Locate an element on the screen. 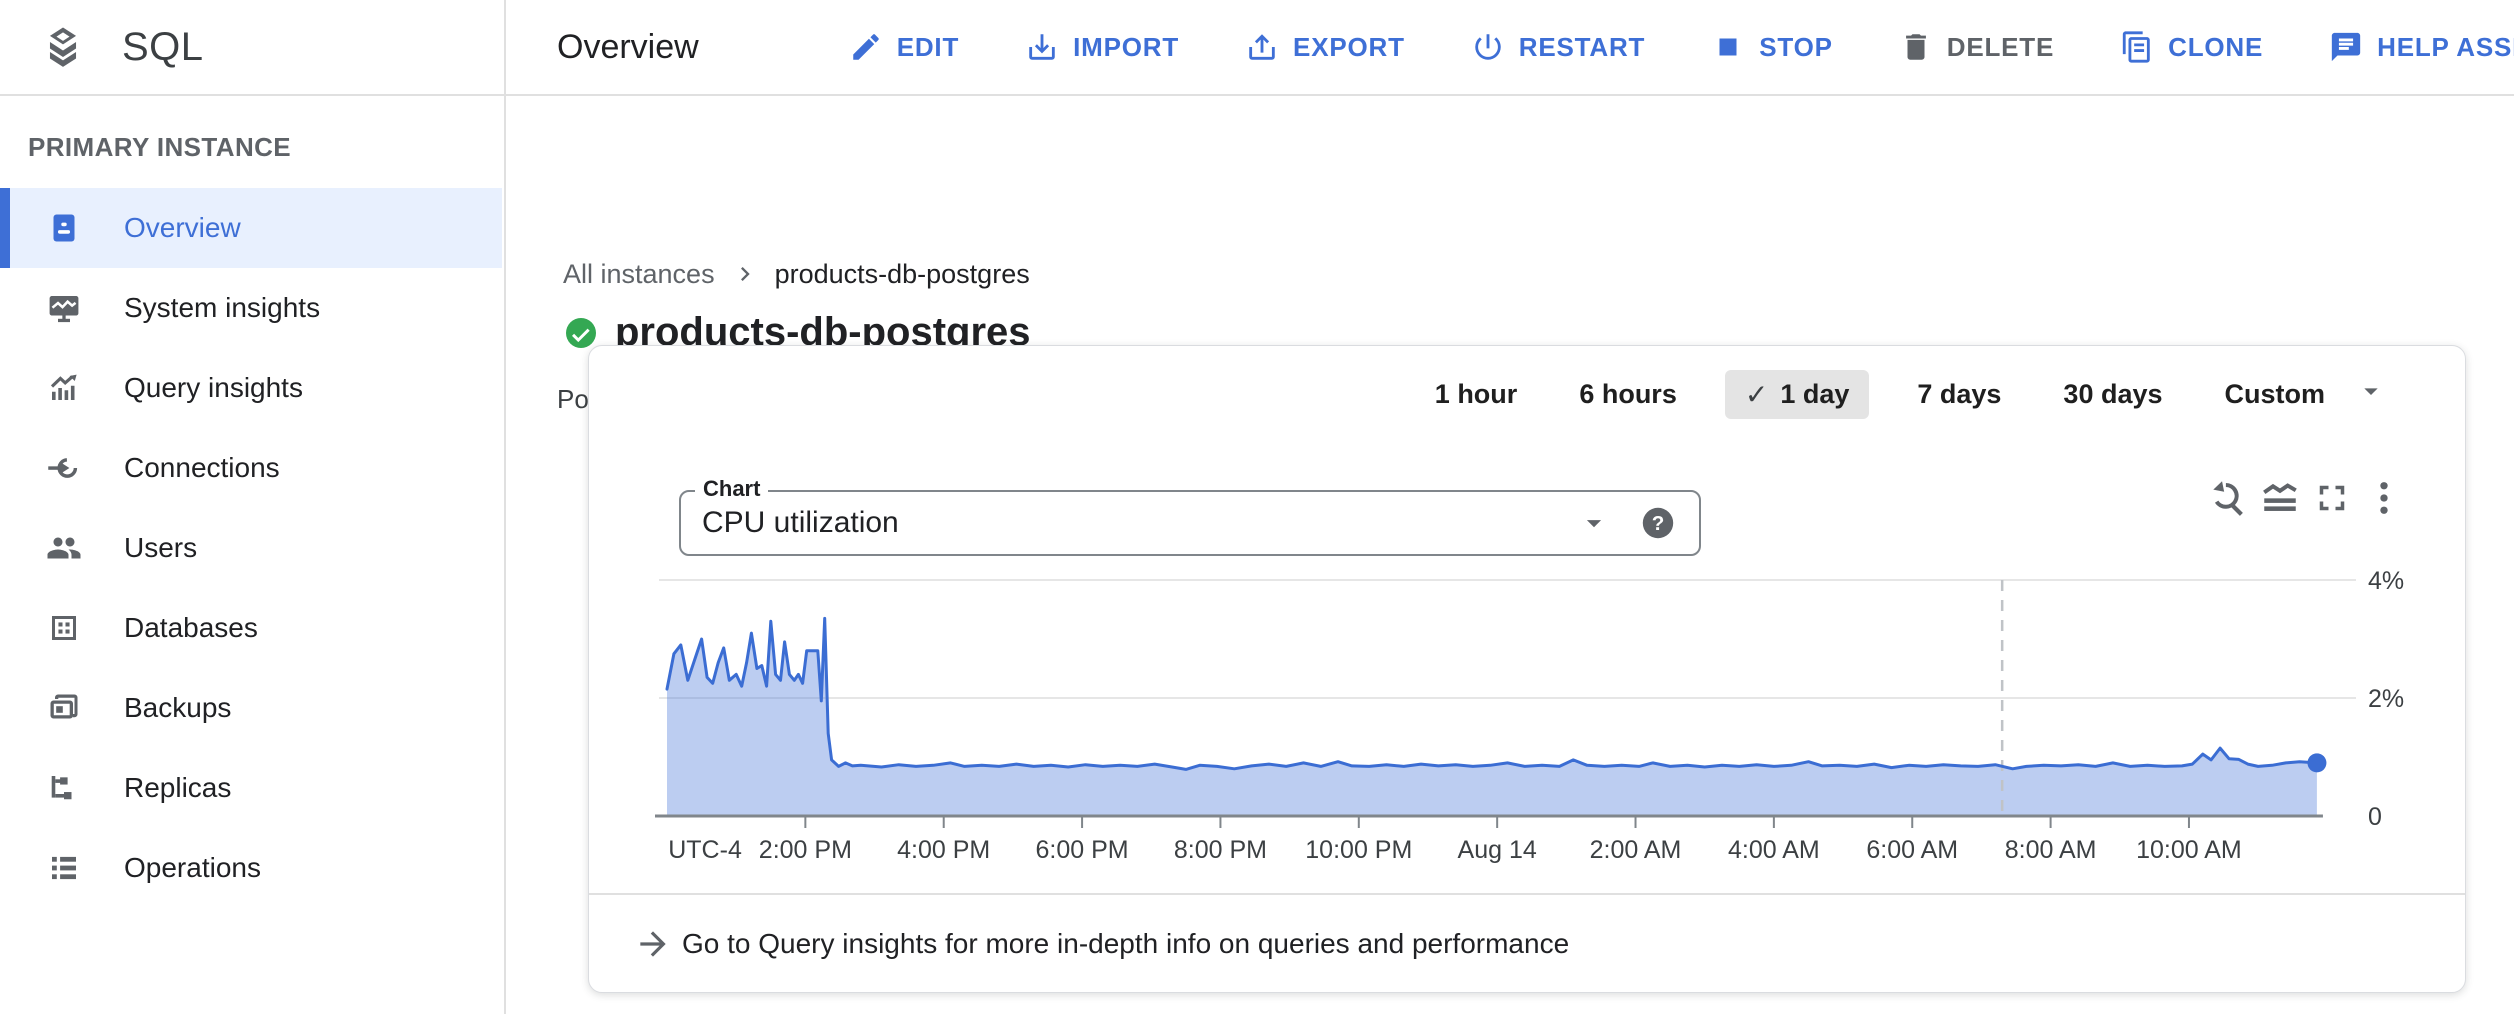  action-help-assistant-button: HELP ASSISTANT is located at coordinates (2421, 47).